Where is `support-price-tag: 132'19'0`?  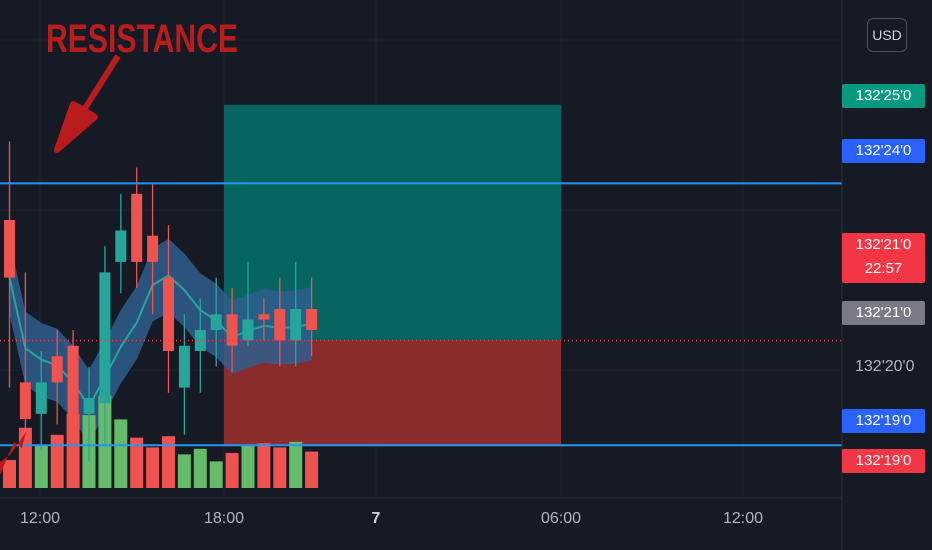 support-price-tag: 132'19'0 is located at coordinates (883, 421).